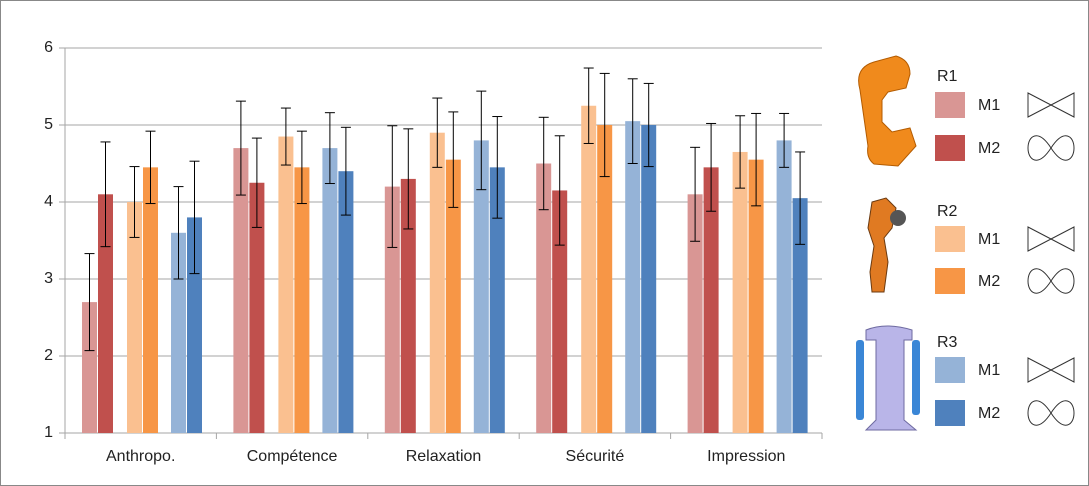 The image size is (1089, 486). I want to click on y-tick-label: 2, so click(48, 355).